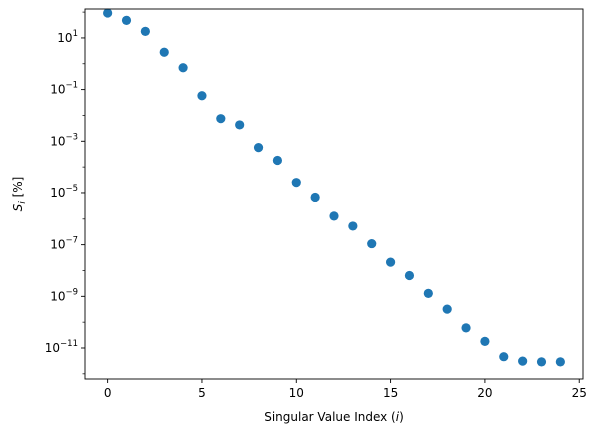 Image resolution: width=592 pixels, height=436 pixels. I want to click on y-tick-label: 10⁻⁷, so click(64, 244).